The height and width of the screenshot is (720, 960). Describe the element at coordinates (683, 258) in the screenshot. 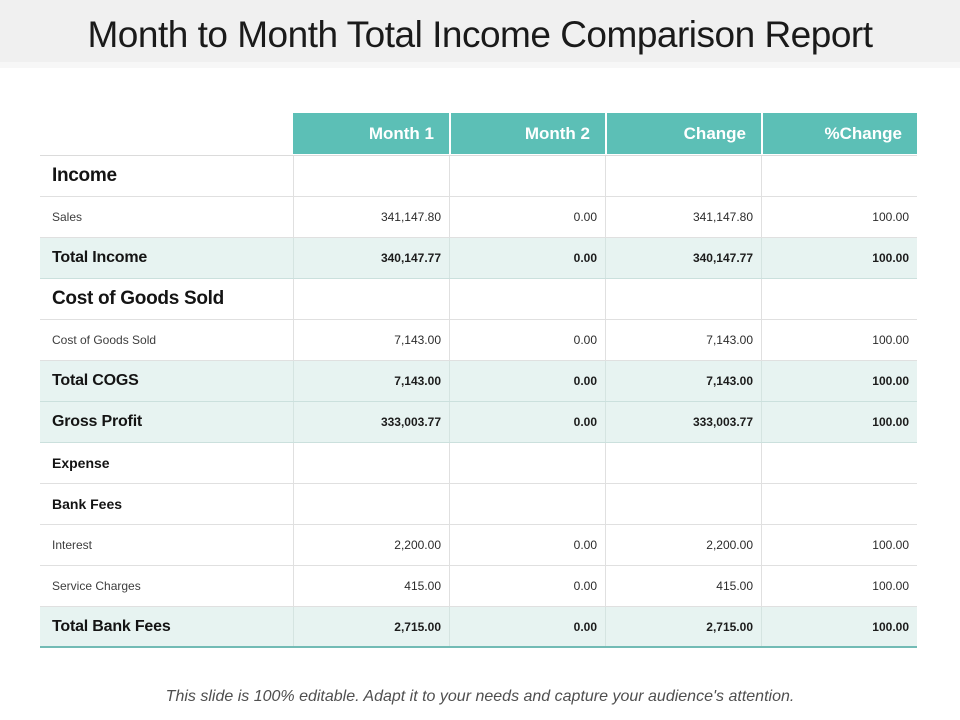

I see `cell-change: 340,147.77` at that location.